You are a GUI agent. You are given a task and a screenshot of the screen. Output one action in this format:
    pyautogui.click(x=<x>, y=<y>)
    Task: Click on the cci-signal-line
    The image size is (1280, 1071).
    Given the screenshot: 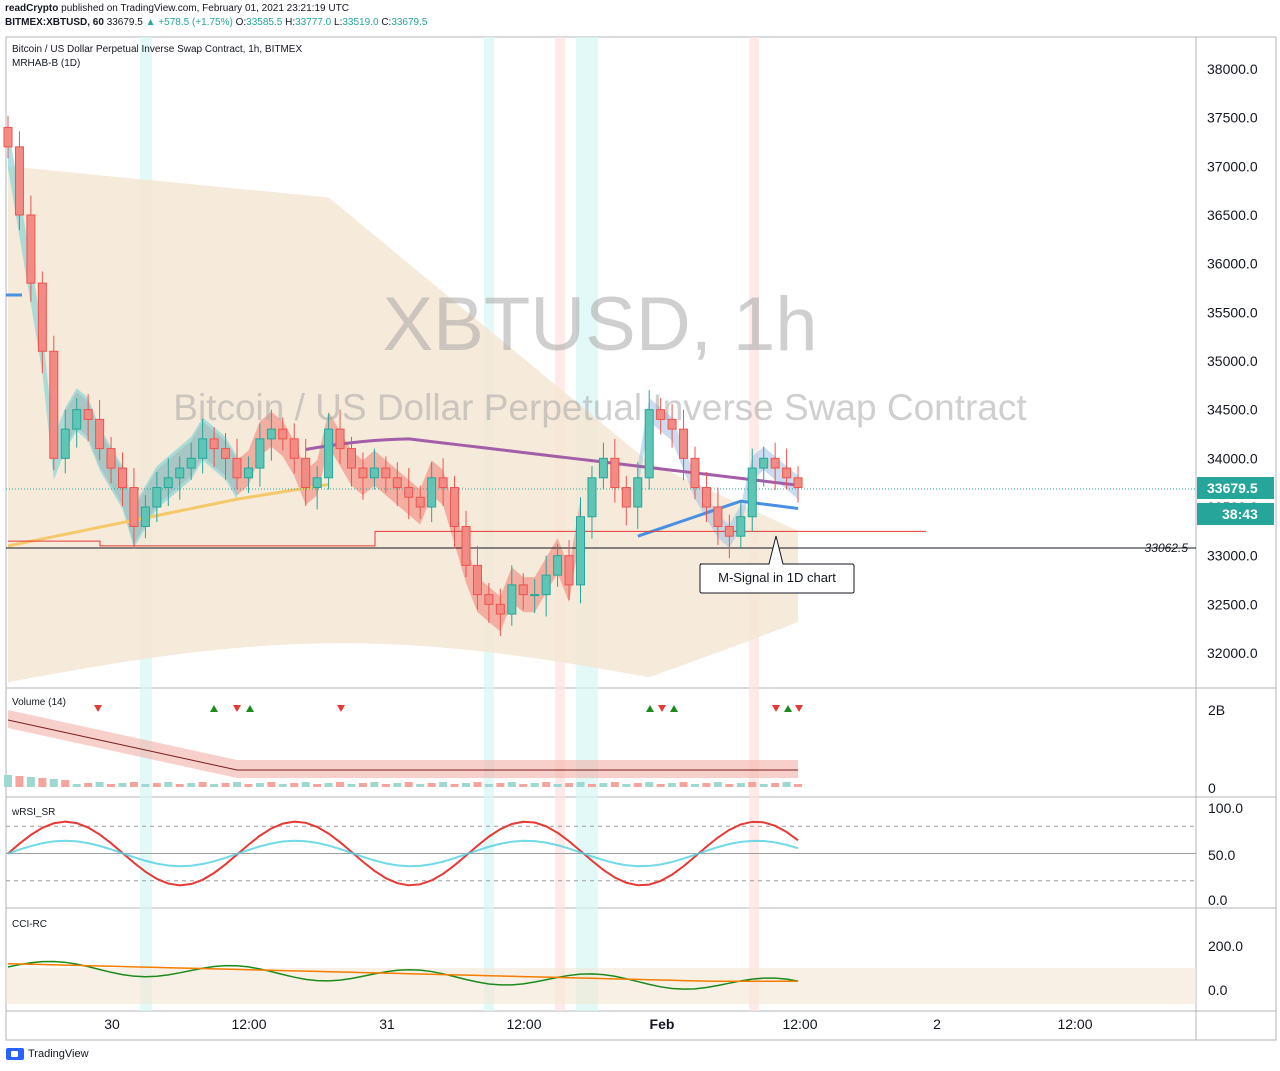 What is the action you would take?
    pyautogui.click(x=403, y=972)
    